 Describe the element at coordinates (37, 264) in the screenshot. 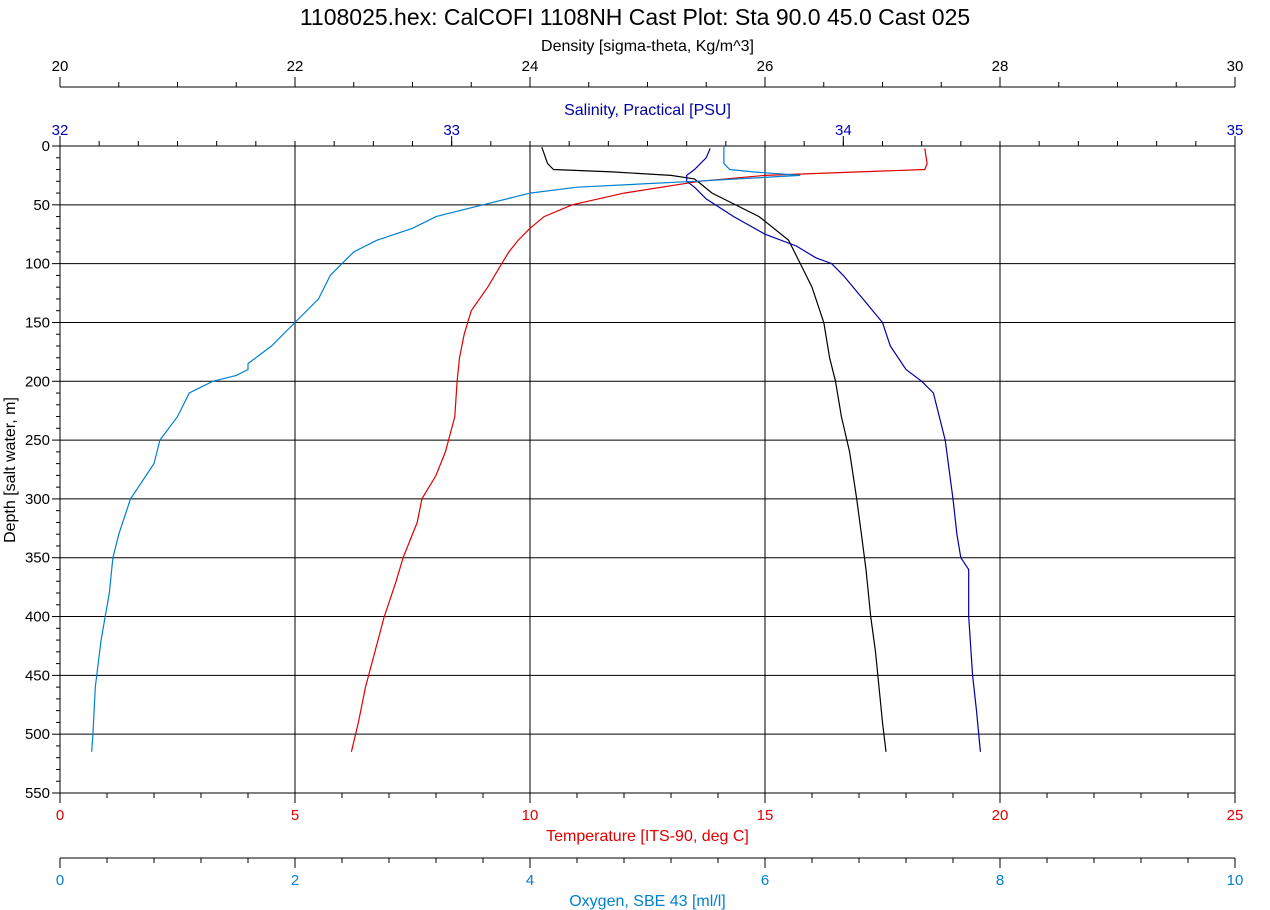

I see `depth-tick-label: 100` at that location.